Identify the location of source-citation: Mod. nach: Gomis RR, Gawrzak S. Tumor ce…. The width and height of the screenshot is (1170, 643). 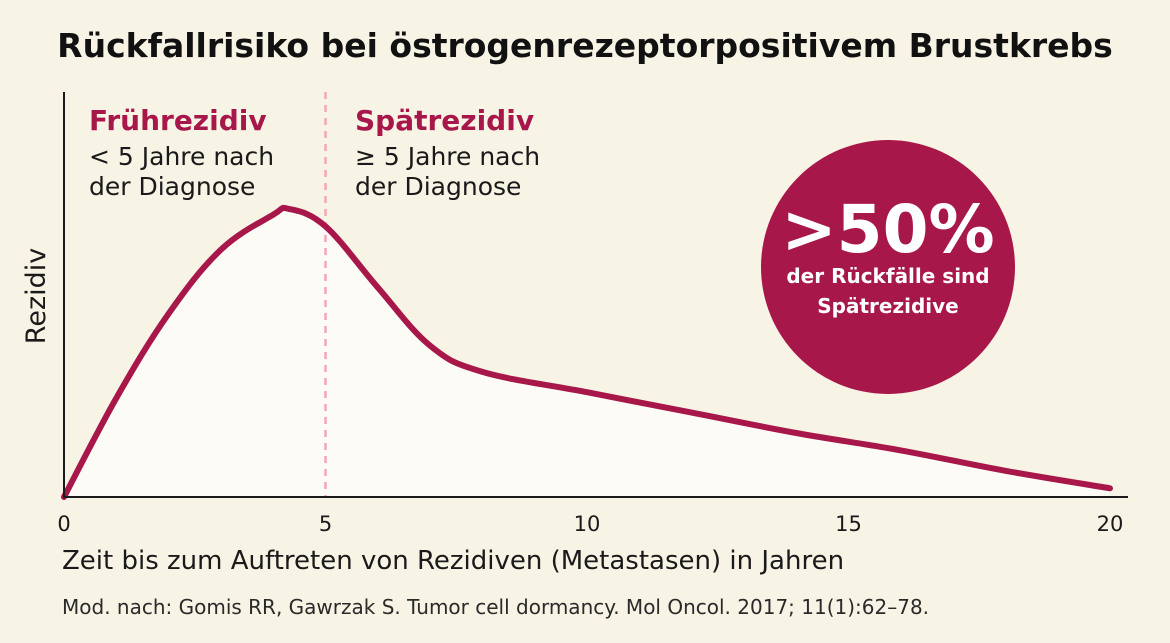
(495, 607).